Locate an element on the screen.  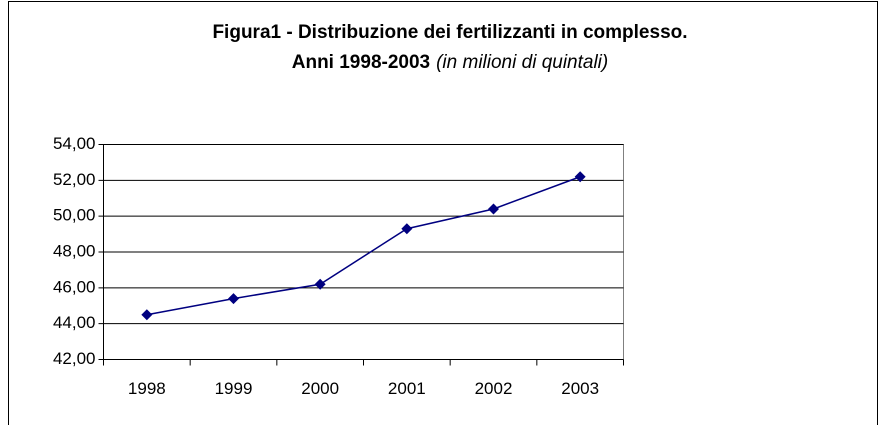
x-tick-label: 1998 is located at coordinates (147, 388).